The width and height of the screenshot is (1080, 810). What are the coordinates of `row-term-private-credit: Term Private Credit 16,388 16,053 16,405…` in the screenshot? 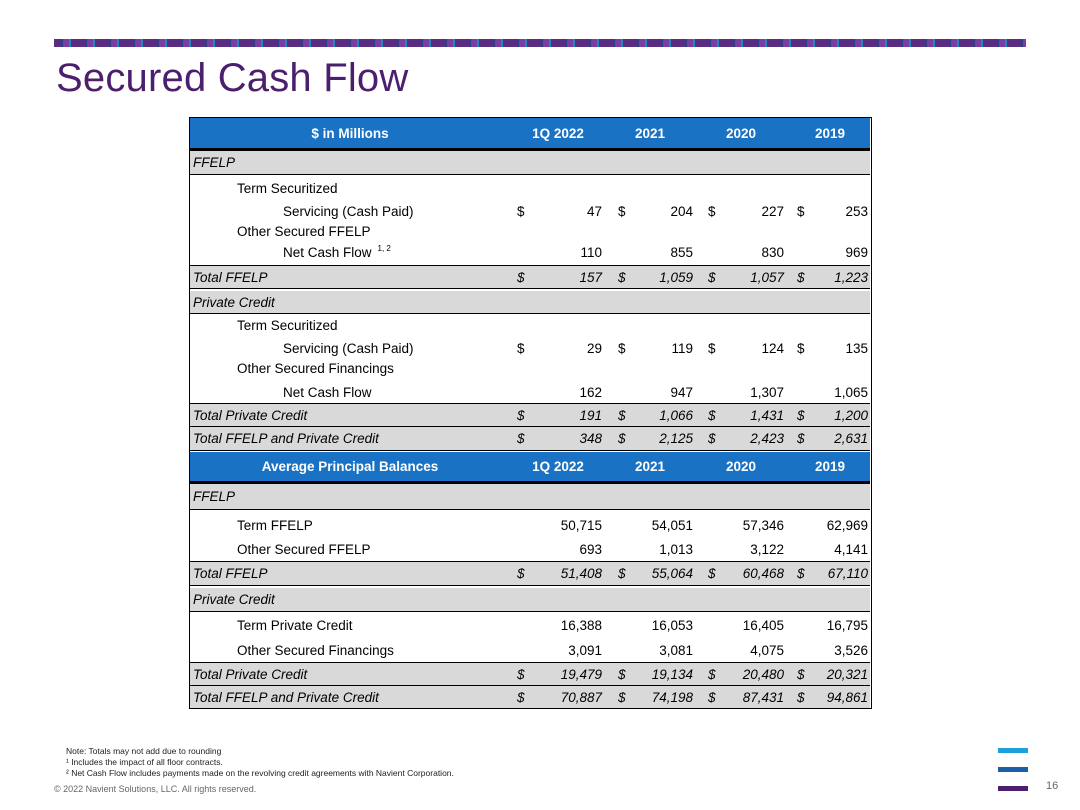 It's located at (552, 625).